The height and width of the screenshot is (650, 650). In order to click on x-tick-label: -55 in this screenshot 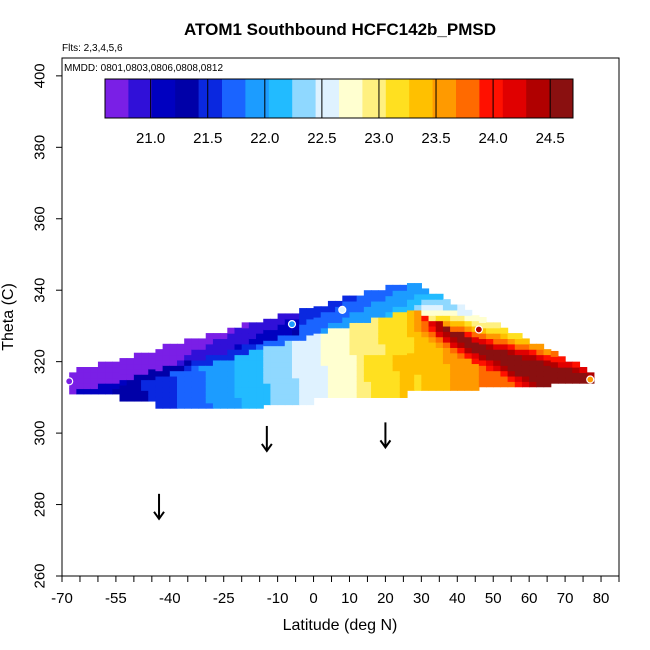, I will do `click(116, 598)`.